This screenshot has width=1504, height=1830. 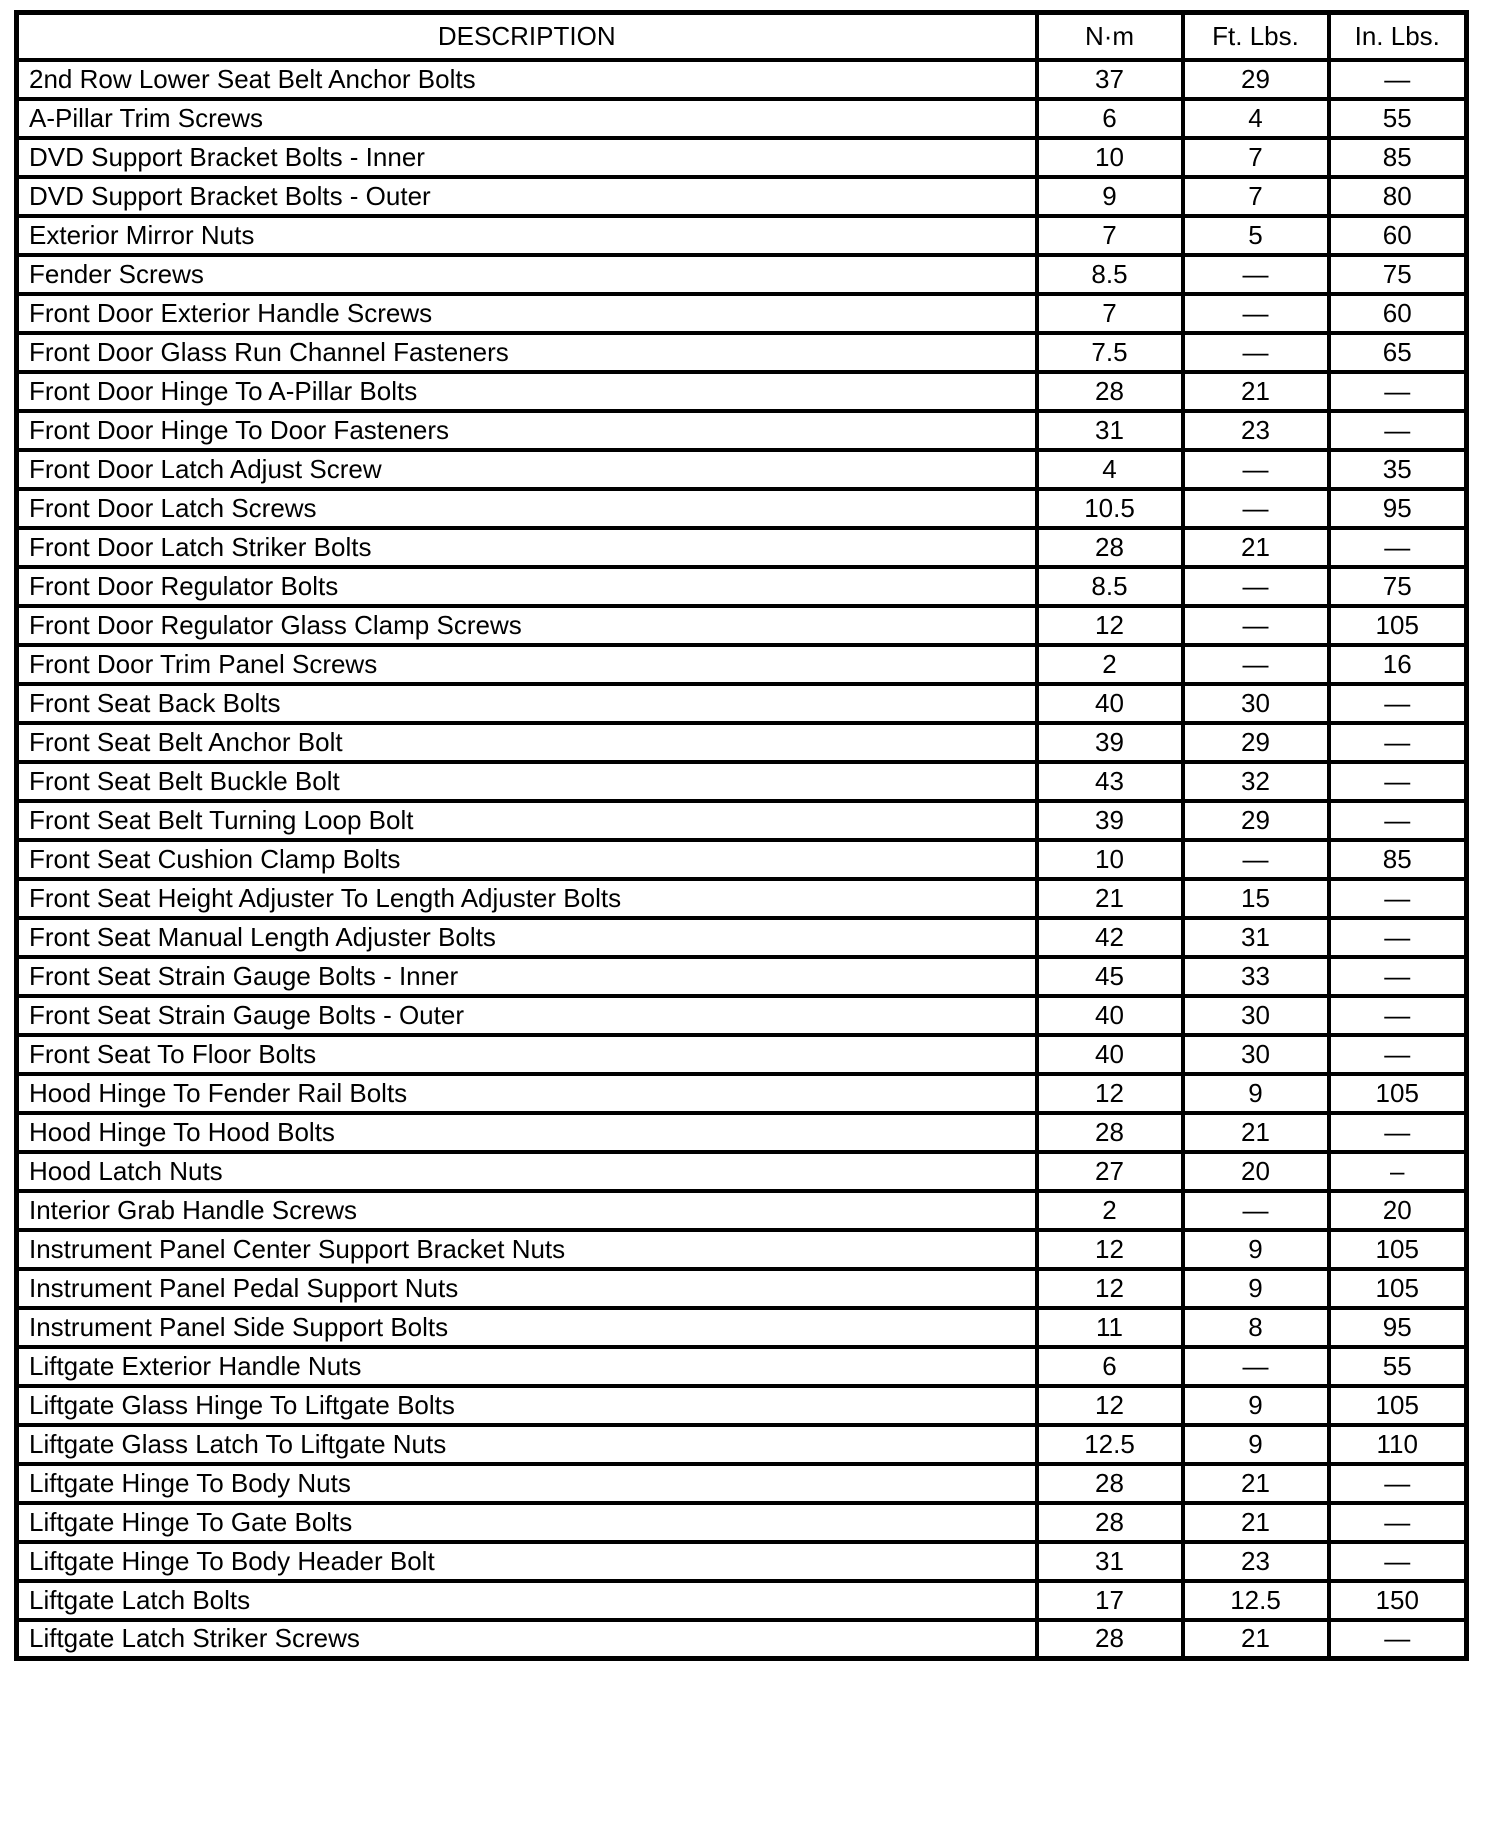 What do you see at coordinates (526, 352) in the screenshot?
I see `description-cell: Front Door Glass Run Channel Fasteners` at bounding box center [526, 352].